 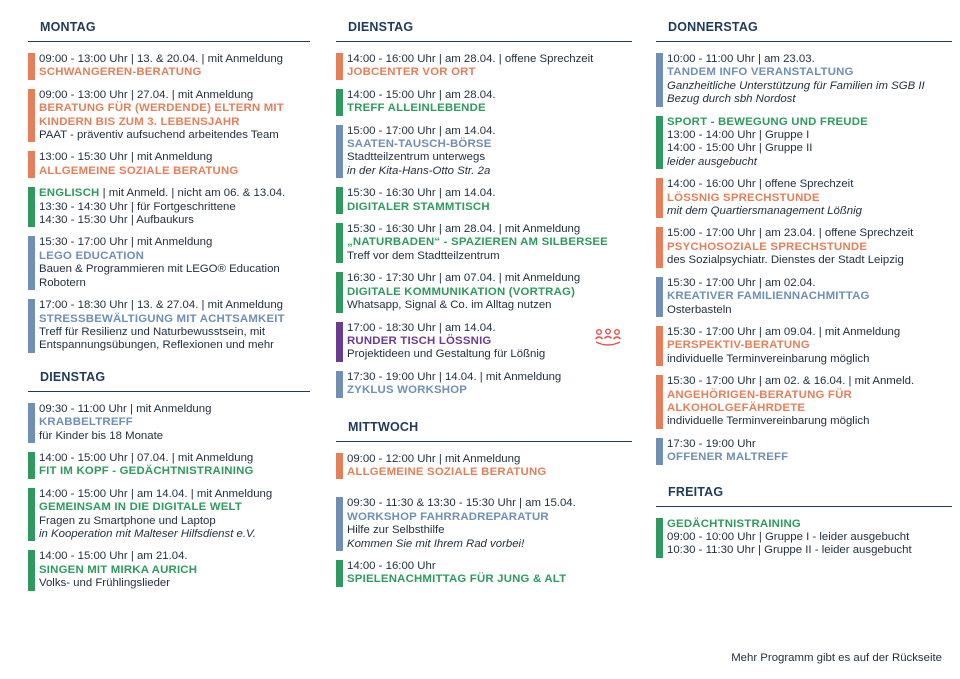 What do you see at coordinates (436, 543) in the screenshot?
I see `event-note: Kommen Sie mit Ihrem Rad vorbei!` at bounding box center [436, 543].